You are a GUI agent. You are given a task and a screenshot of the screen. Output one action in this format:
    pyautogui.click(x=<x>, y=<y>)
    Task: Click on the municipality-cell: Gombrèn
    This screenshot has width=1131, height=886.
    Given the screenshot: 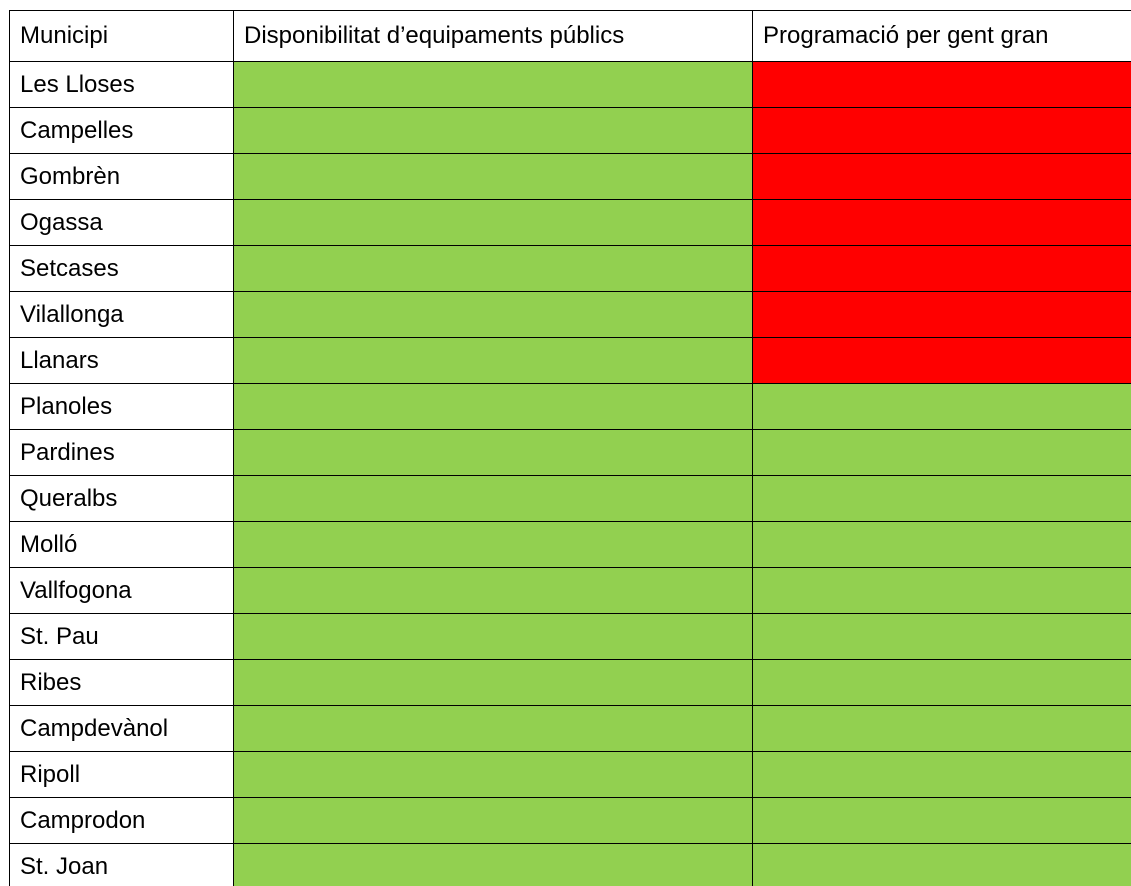 What is the action you would take?
    pyautogui.click(x=121, y=176)
    